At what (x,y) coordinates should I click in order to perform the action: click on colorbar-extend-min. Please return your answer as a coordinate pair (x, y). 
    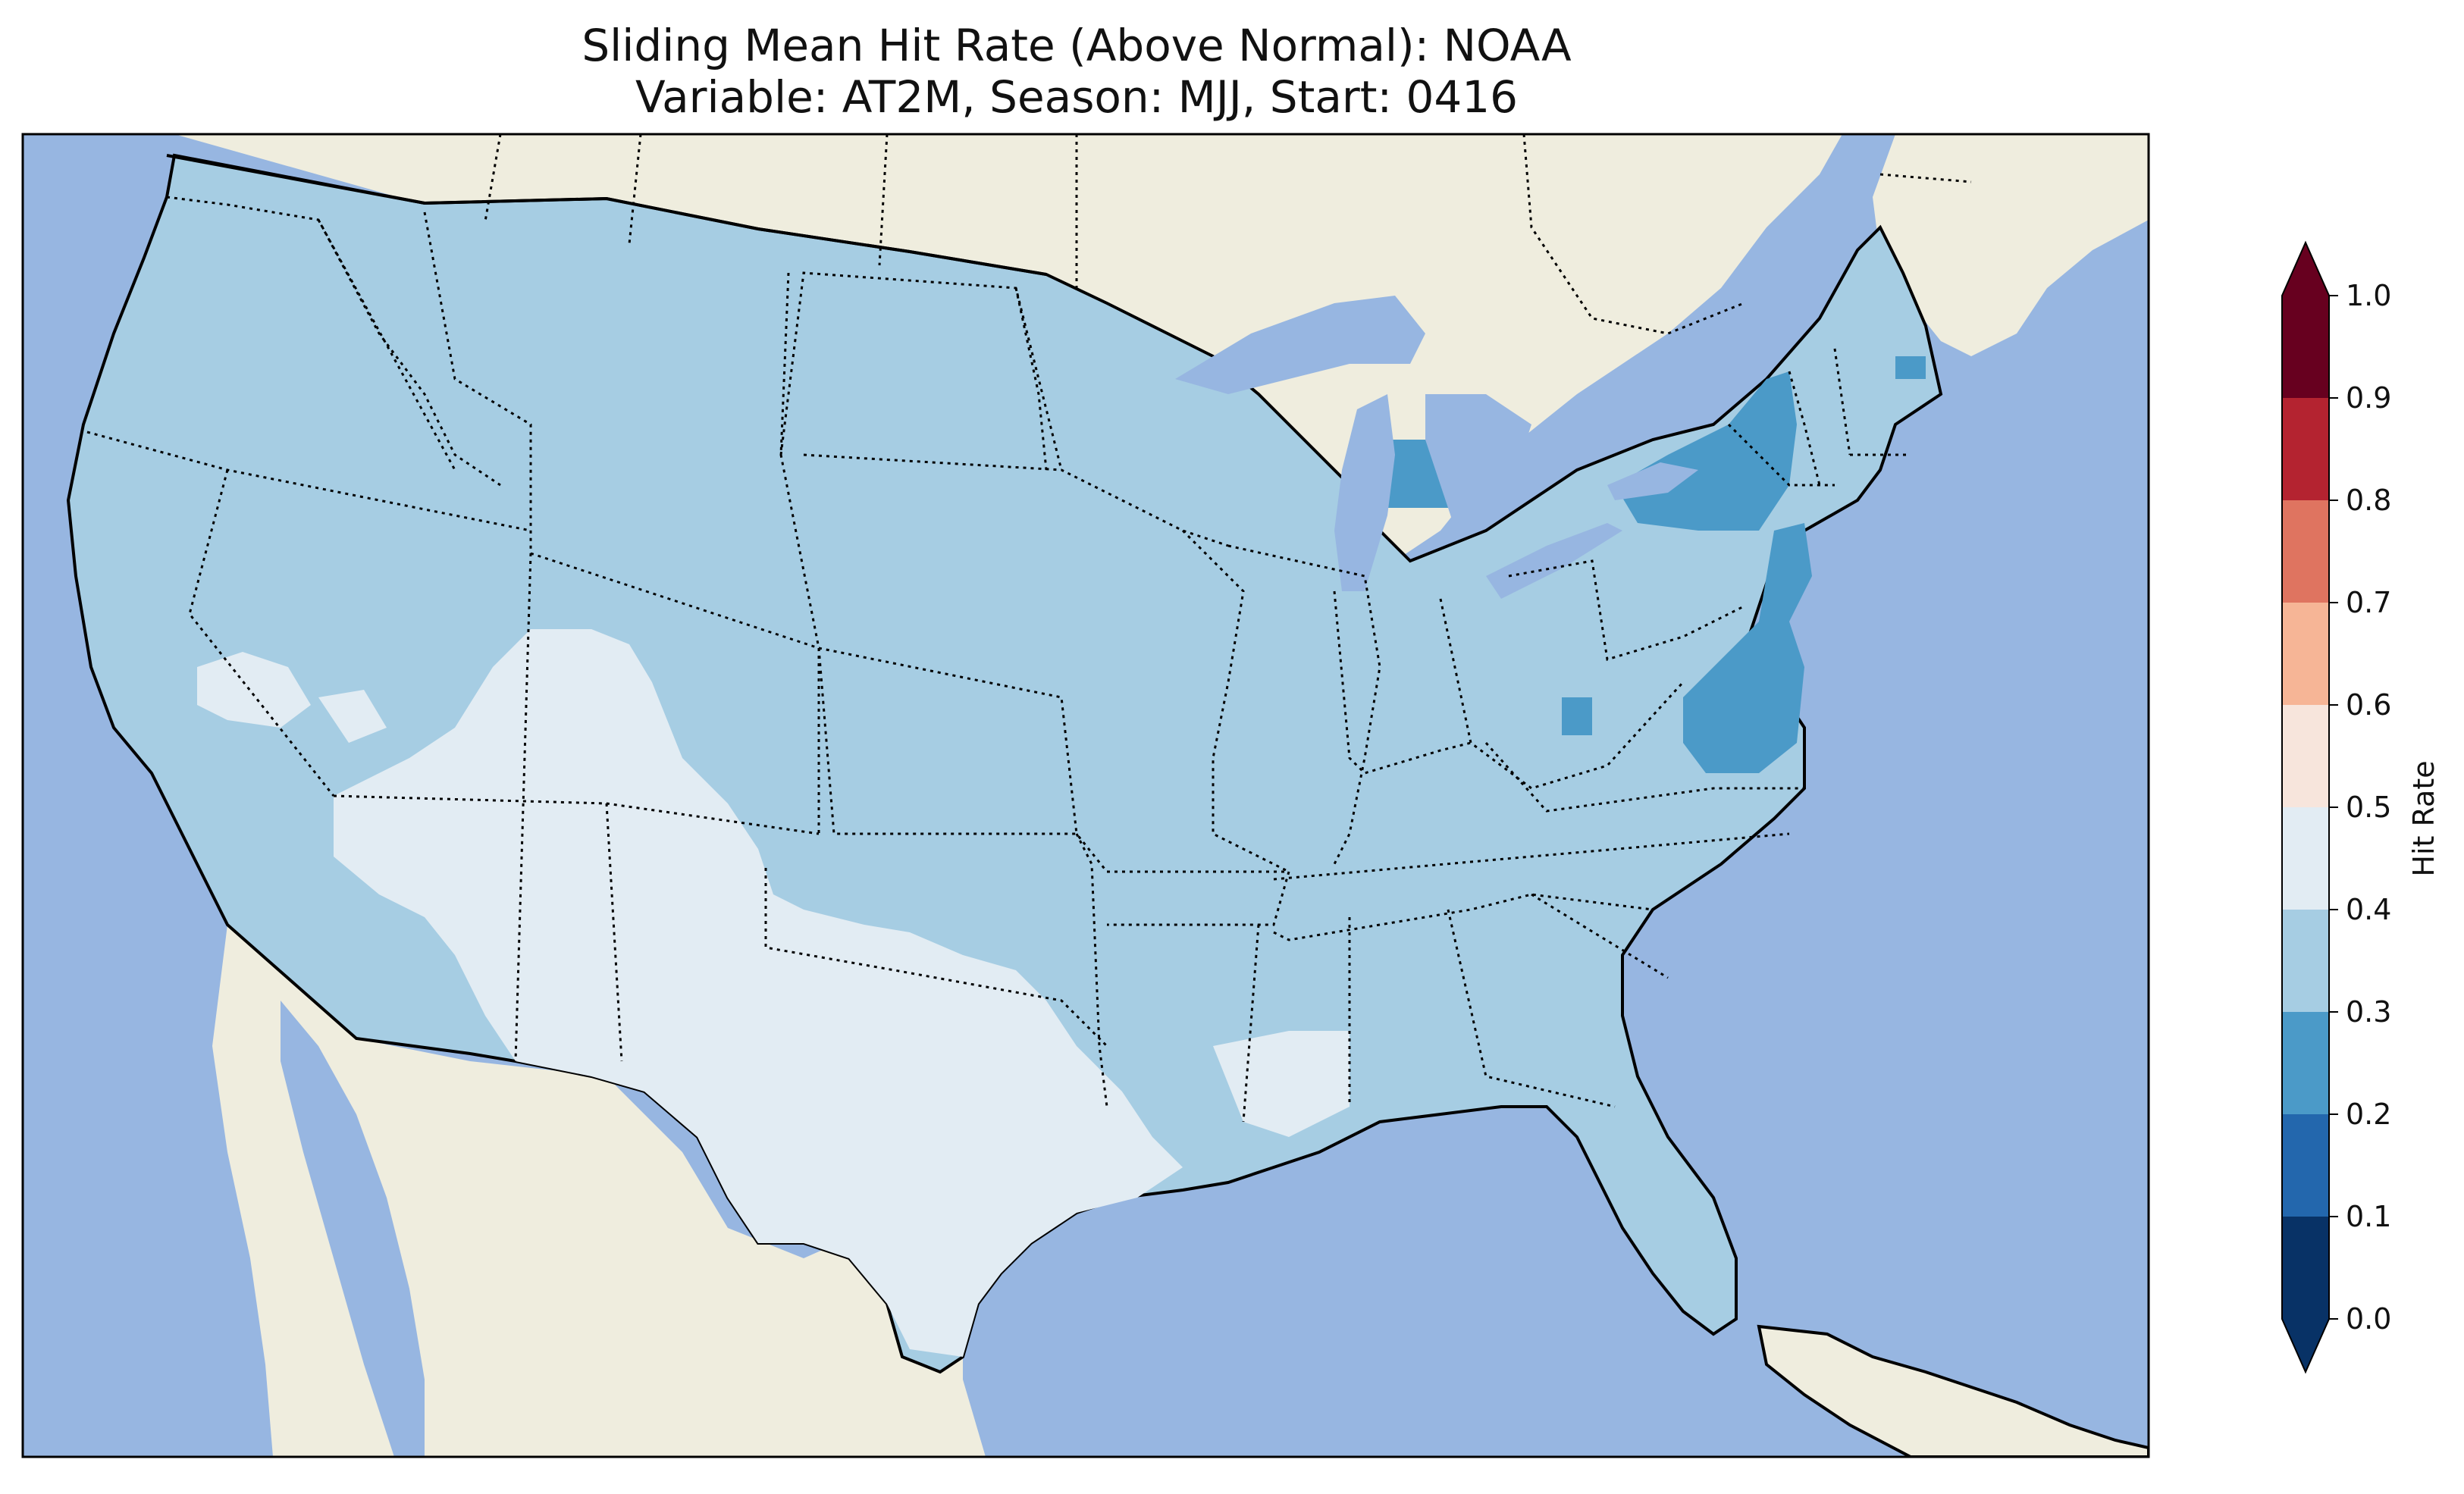
    Looking at the image, I should click on (2305, 1345).